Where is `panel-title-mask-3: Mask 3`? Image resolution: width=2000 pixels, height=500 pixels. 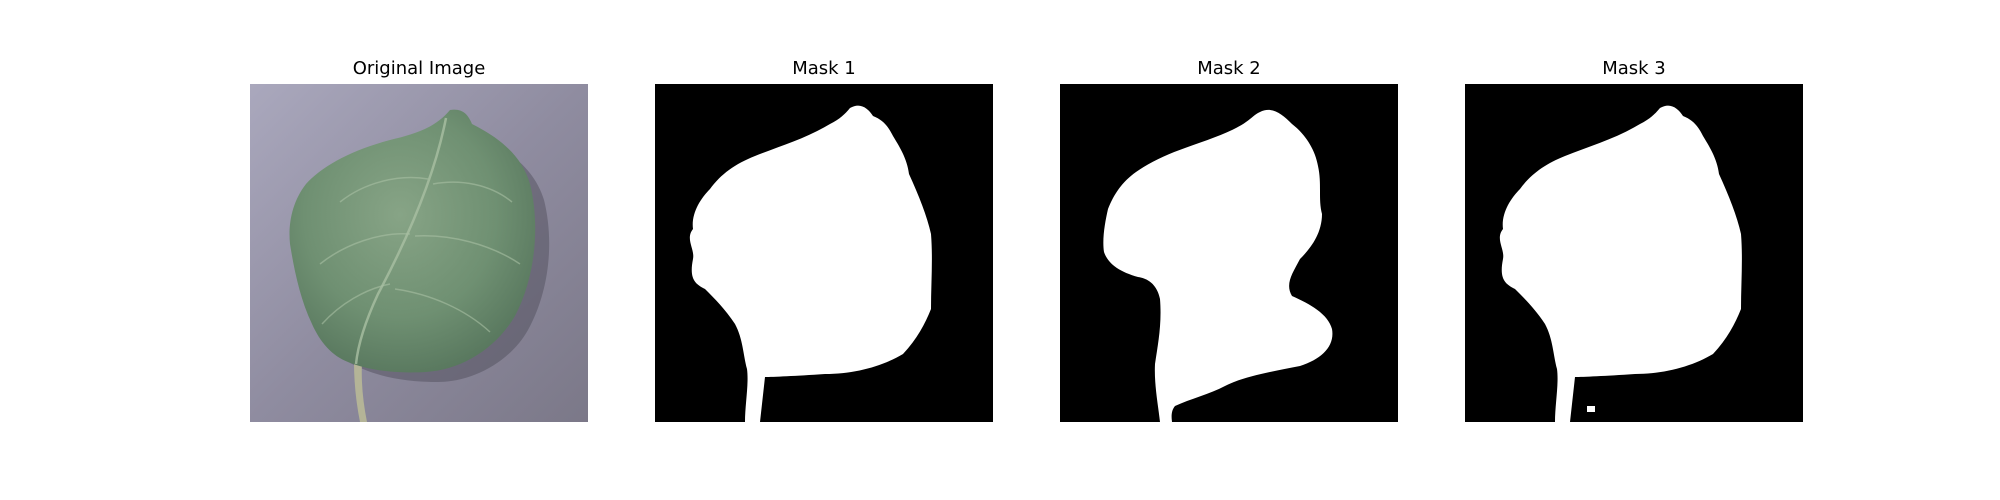 panel-title-mask-3: Mask 3 is located at coordinates (1634, 69).